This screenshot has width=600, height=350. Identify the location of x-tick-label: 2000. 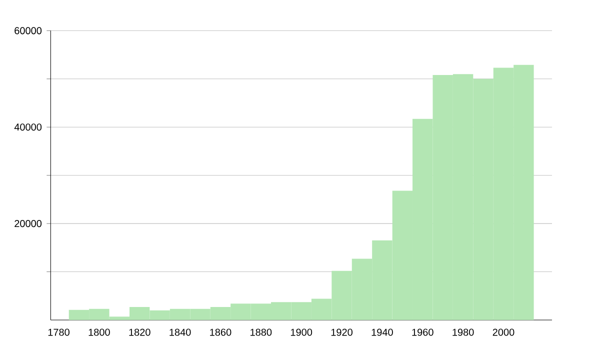
(503, 332).